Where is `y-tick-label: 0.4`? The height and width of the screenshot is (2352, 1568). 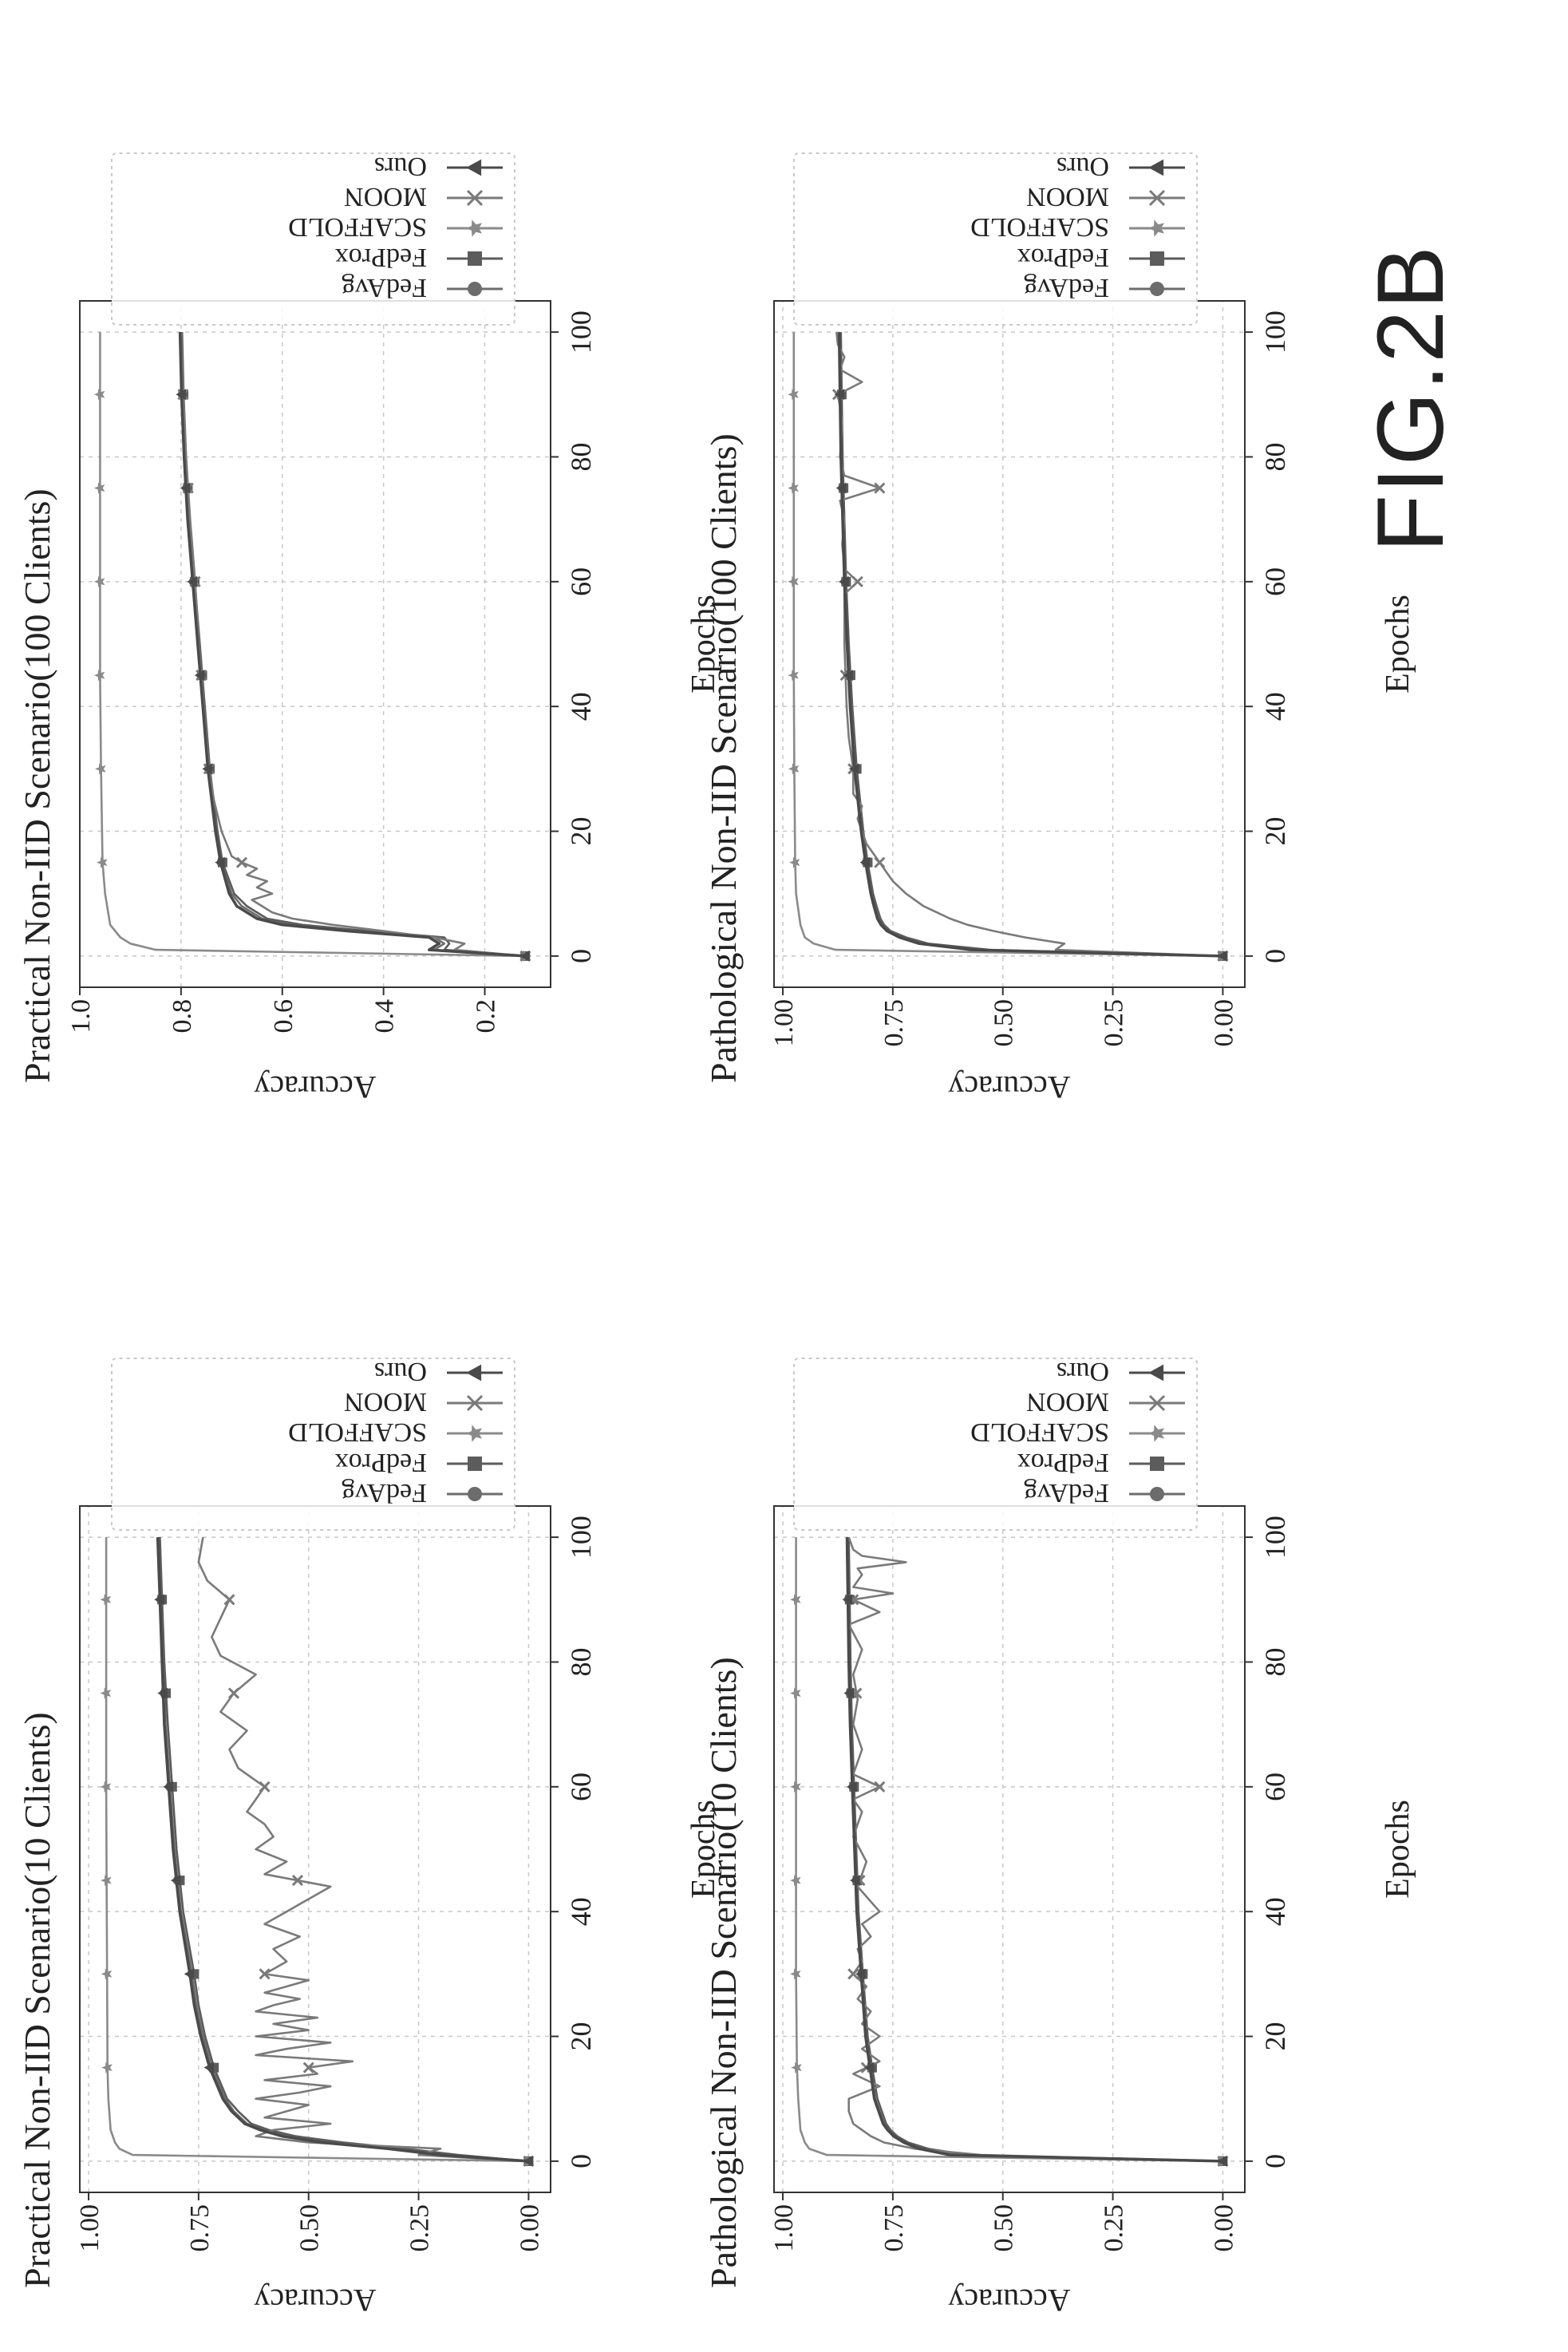
y-tick-label: 0.4 is located at coordinates (385, 1017).